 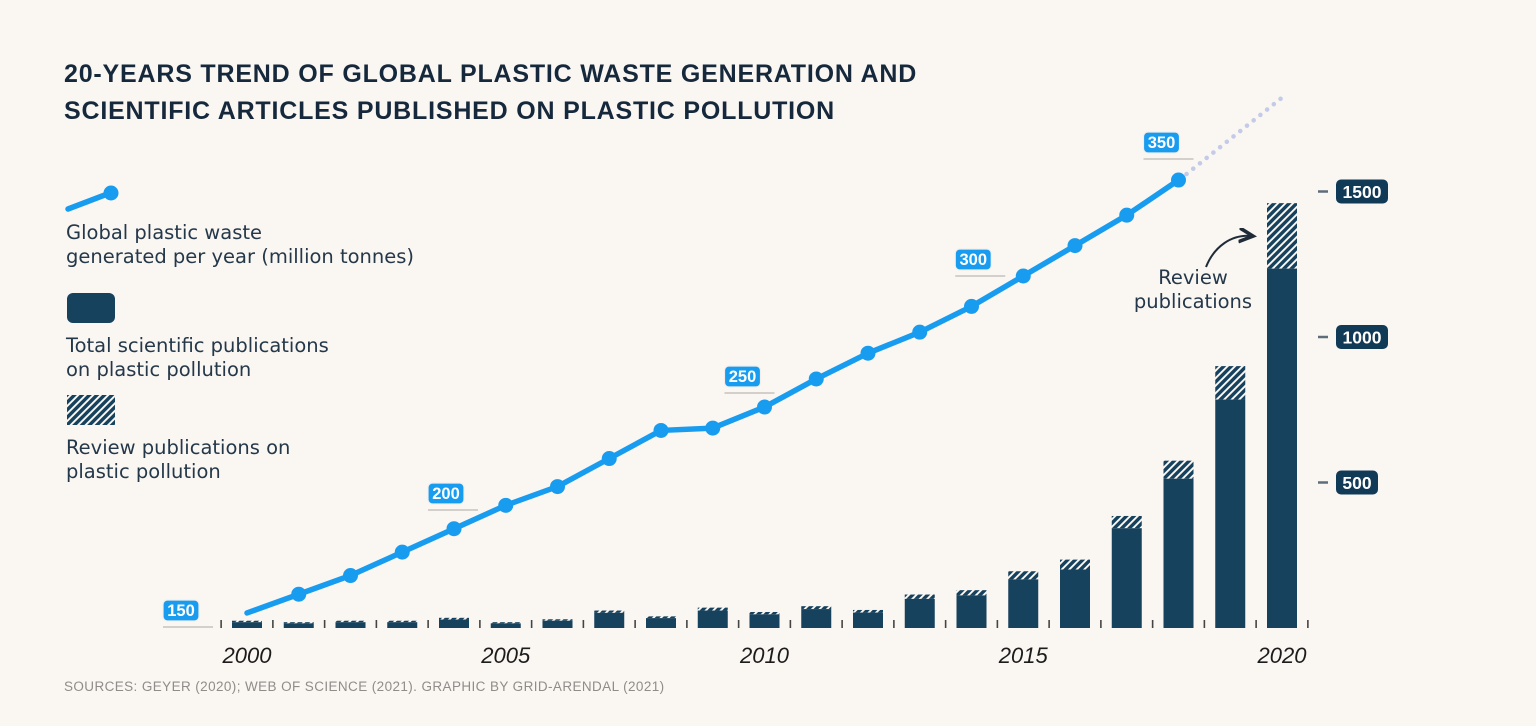 What do you see at coordinates (143, 471) in the screenshot?
I see `legend-review-publications-label-2: plastic pollution` at bounding box center [143, 471].